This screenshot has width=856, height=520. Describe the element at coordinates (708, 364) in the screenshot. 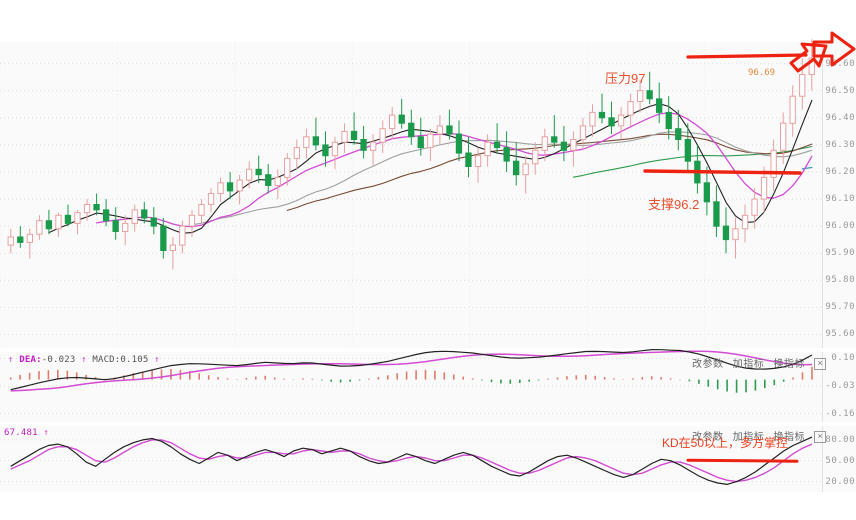

I see `macd-change-params-button: 改参数` at that location.